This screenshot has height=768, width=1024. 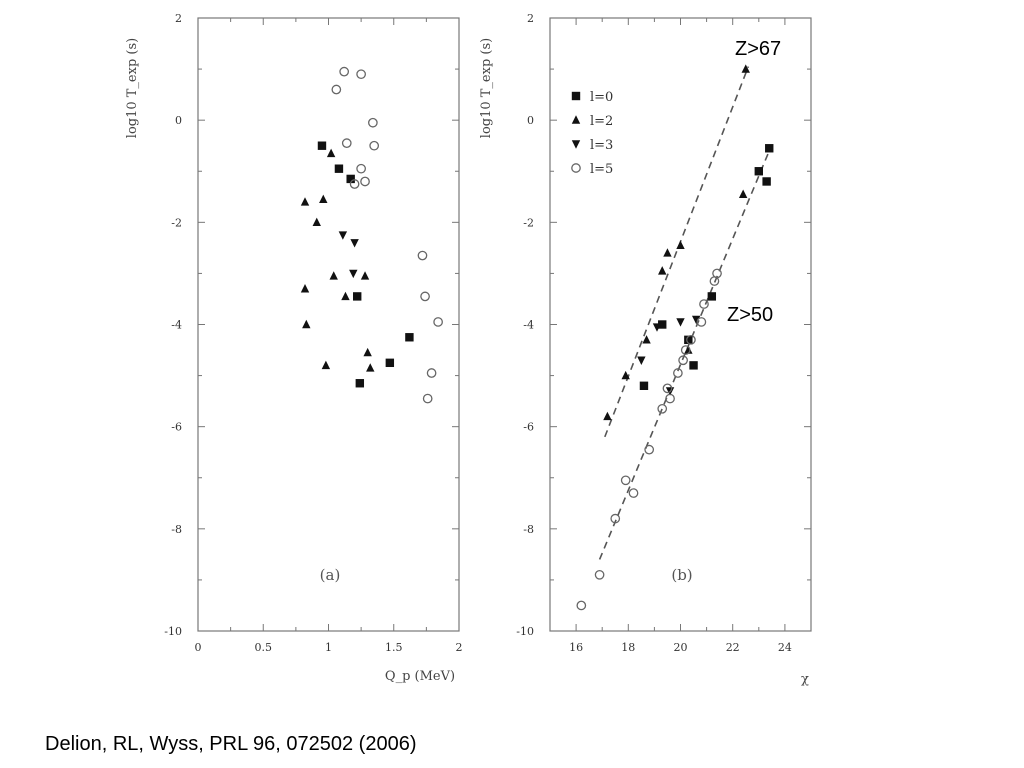 What do you see at coordinates (785, 647) in the screenshot?
I see `x-tick-label: 24` at bounding box center [785, 647].